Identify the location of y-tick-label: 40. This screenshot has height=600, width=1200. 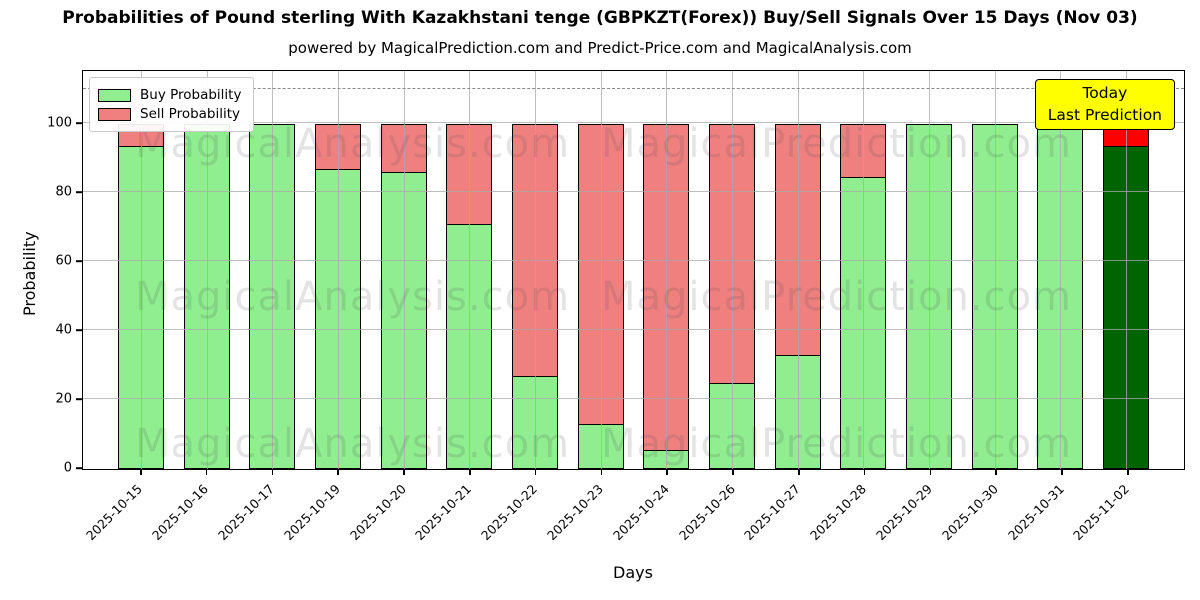
(63, 330).